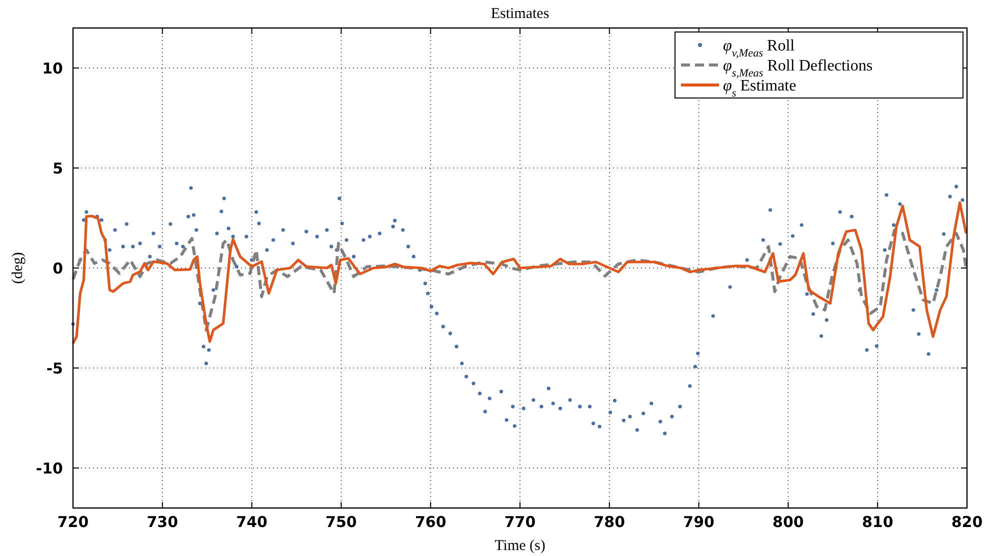 The width and height of the screenshot is (985, 556). I want to click on x-tick-label: 760, so click(430, 522).